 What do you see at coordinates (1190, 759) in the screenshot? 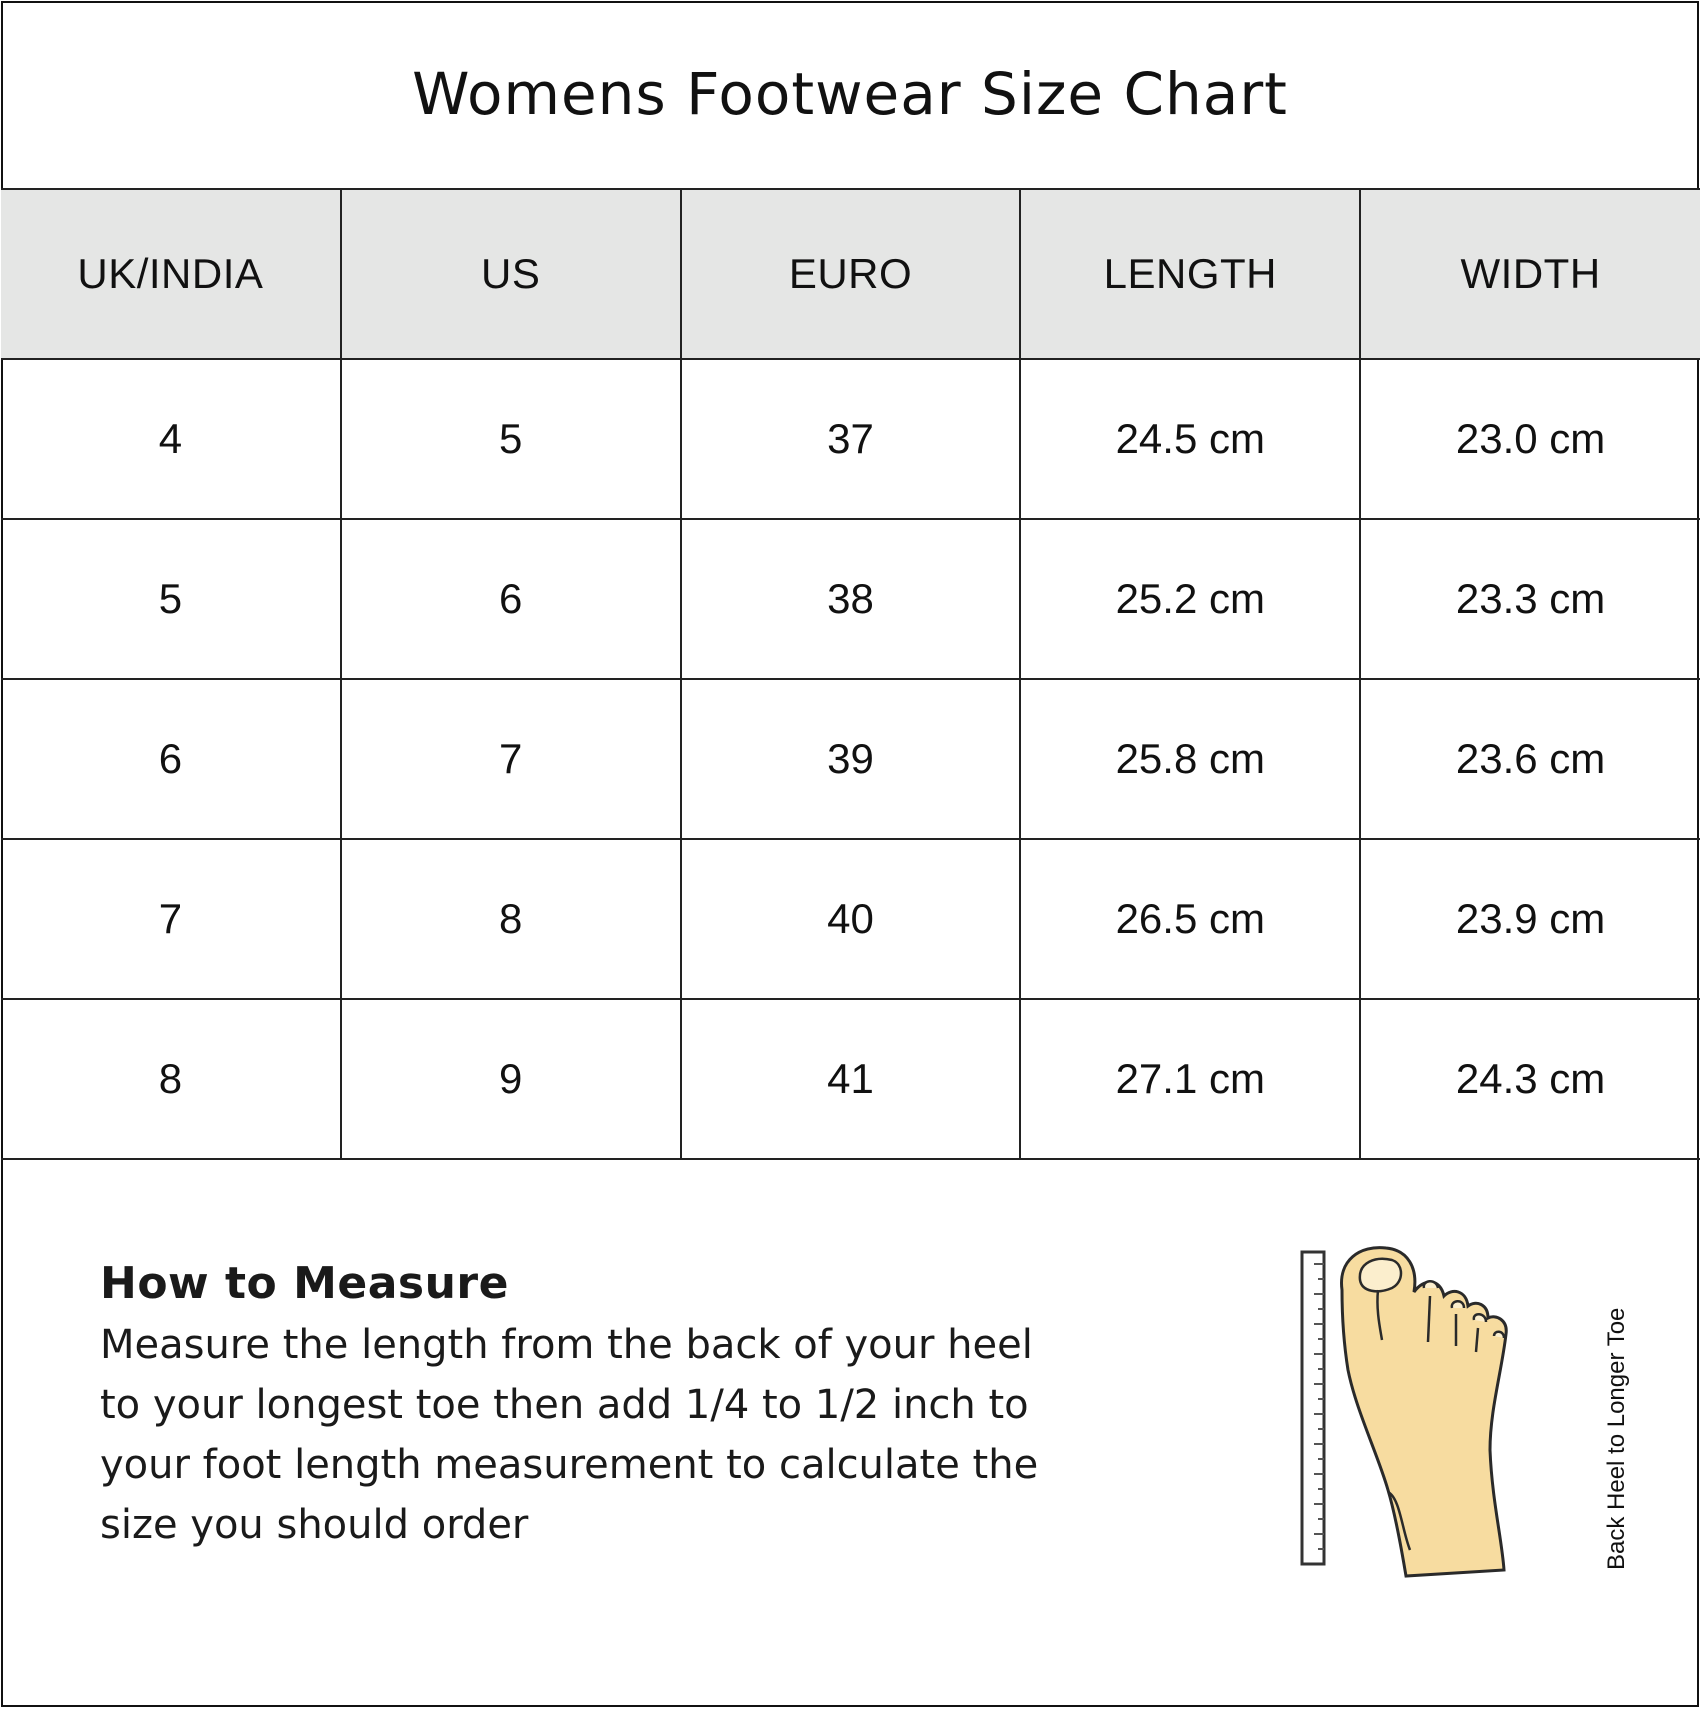
I see `cell-length: 25.8 cm` at bounding box center [1190, 759].